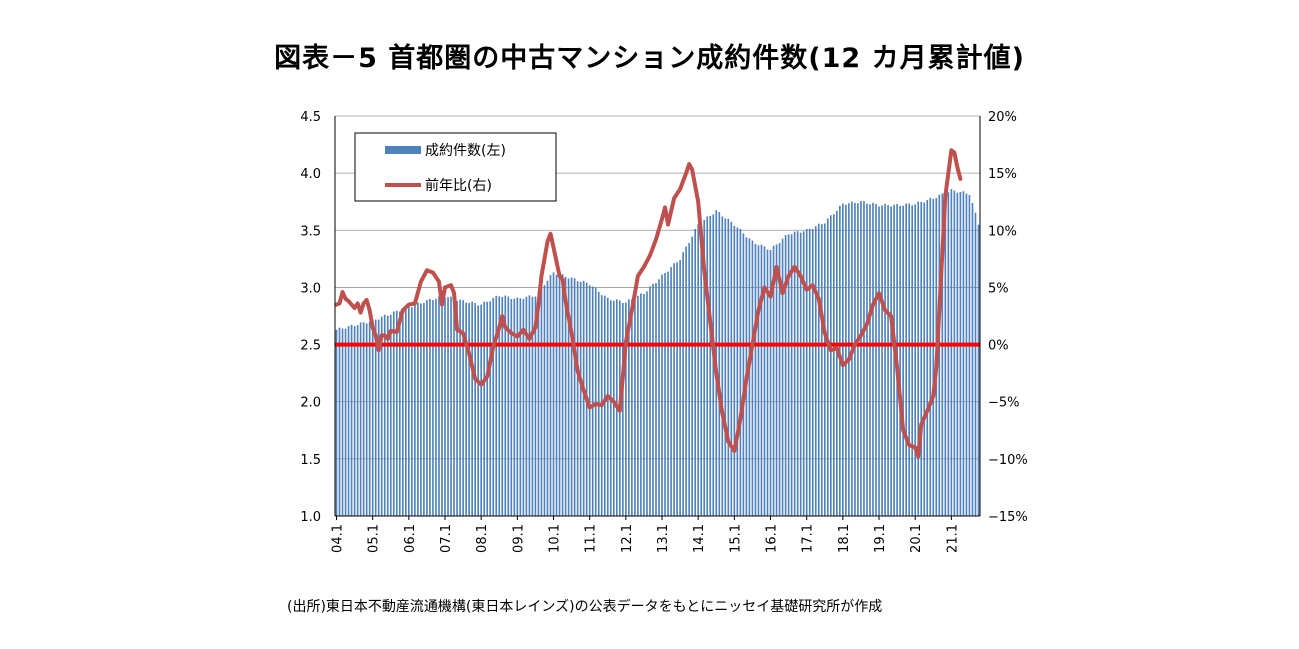 This screenshot has height=649, width=1299. Describe the element at coordinates (310, 231) in the screenshot. I see `y-left-tick-label: 3.5` at that location.